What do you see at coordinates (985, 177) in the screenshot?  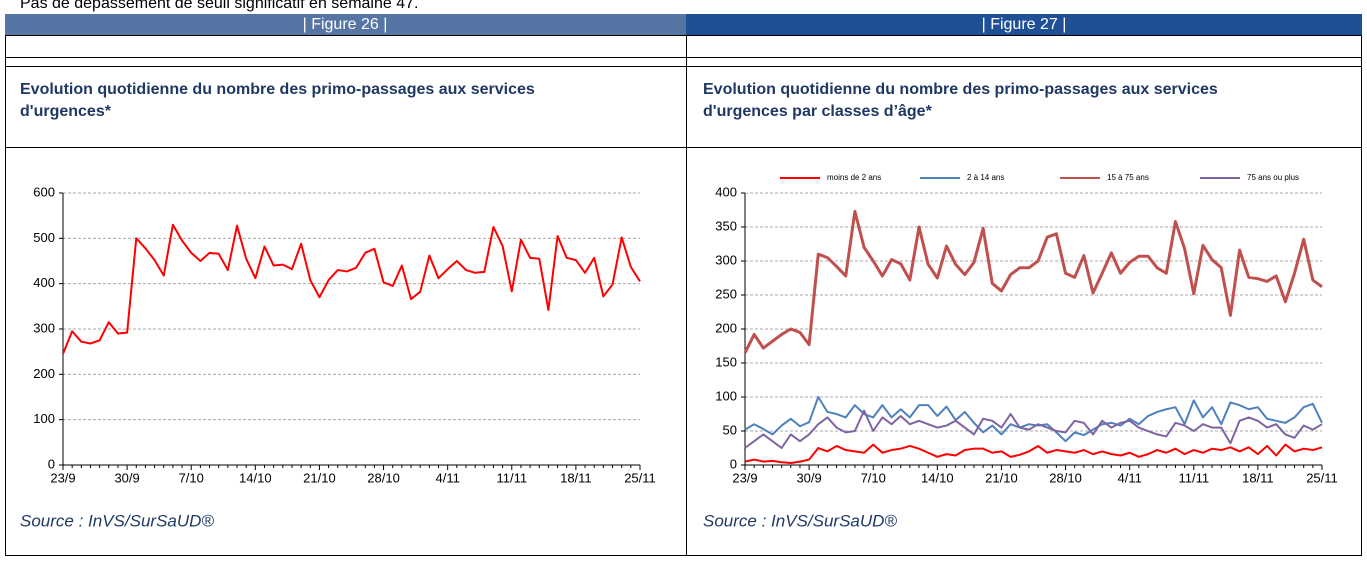 I see `legend-label: 2 à 14 ans` at bounding box center [985, 177].